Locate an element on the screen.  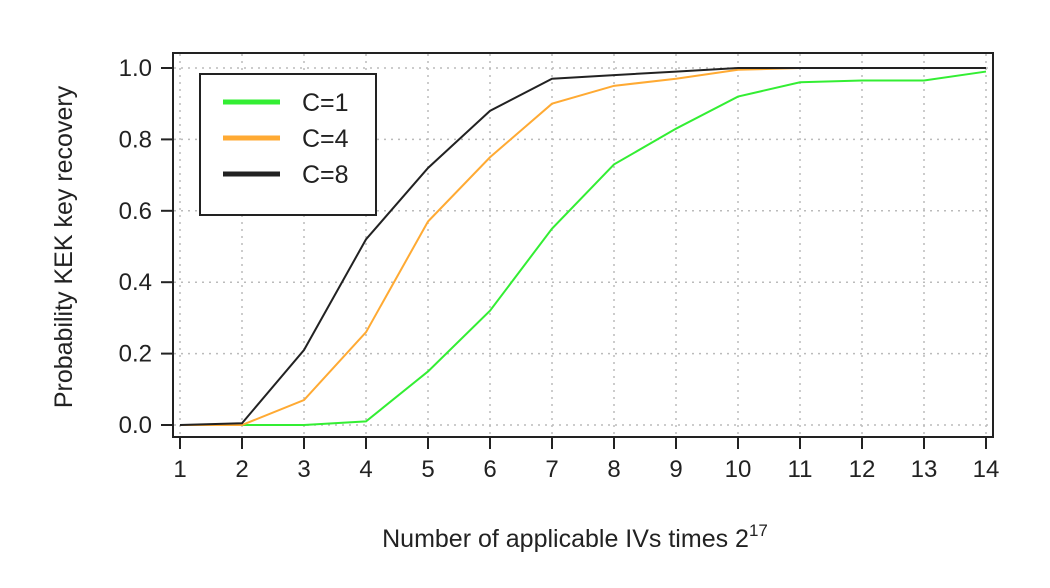
x-tick-label: 3 is located at coordinates (303, 469).